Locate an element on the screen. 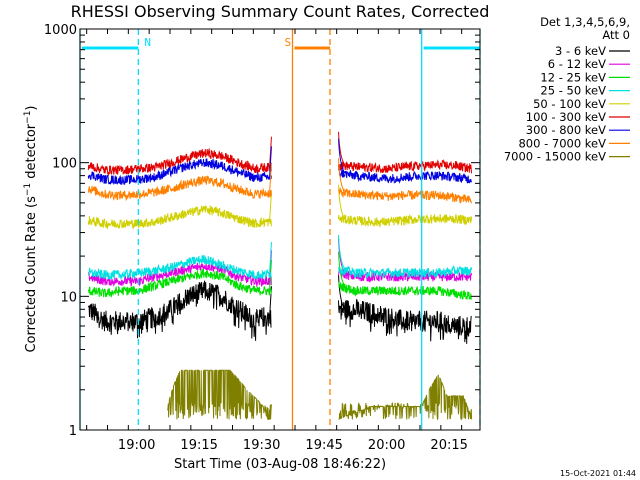  y-axis-label: Corrected Count Rate (s−1 detector−1) is located at coordinates (31, 228).